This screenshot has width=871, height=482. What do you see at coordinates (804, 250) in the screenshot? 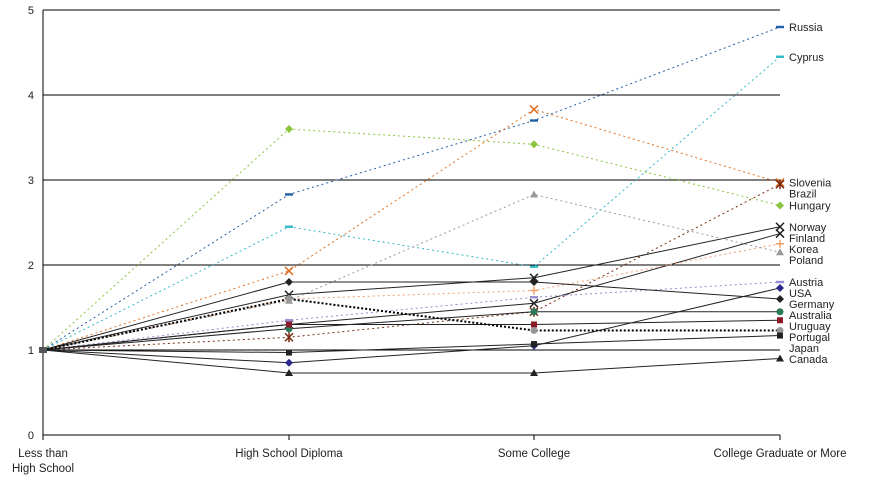
I see `series-label-korea: Korea` at bounding box center [804, 250].